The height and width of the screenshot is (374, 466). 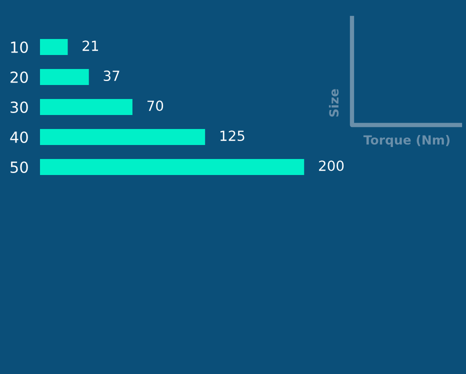 What do you see at coordinates (19, 47) in the screenshot?
I see `y-tick-label: 10` at bounding box center [19, 47].